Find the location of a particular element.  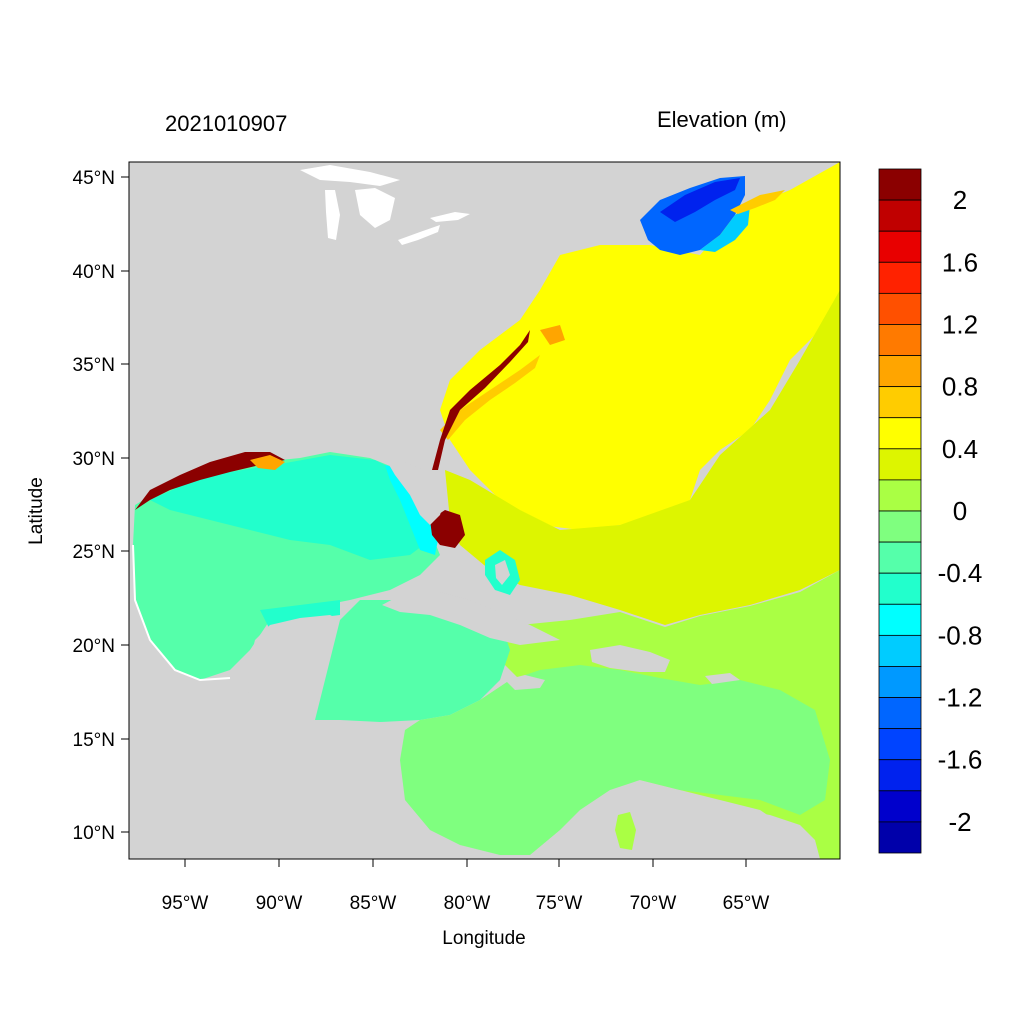

cuba-land is located at coordinates (471, 617).